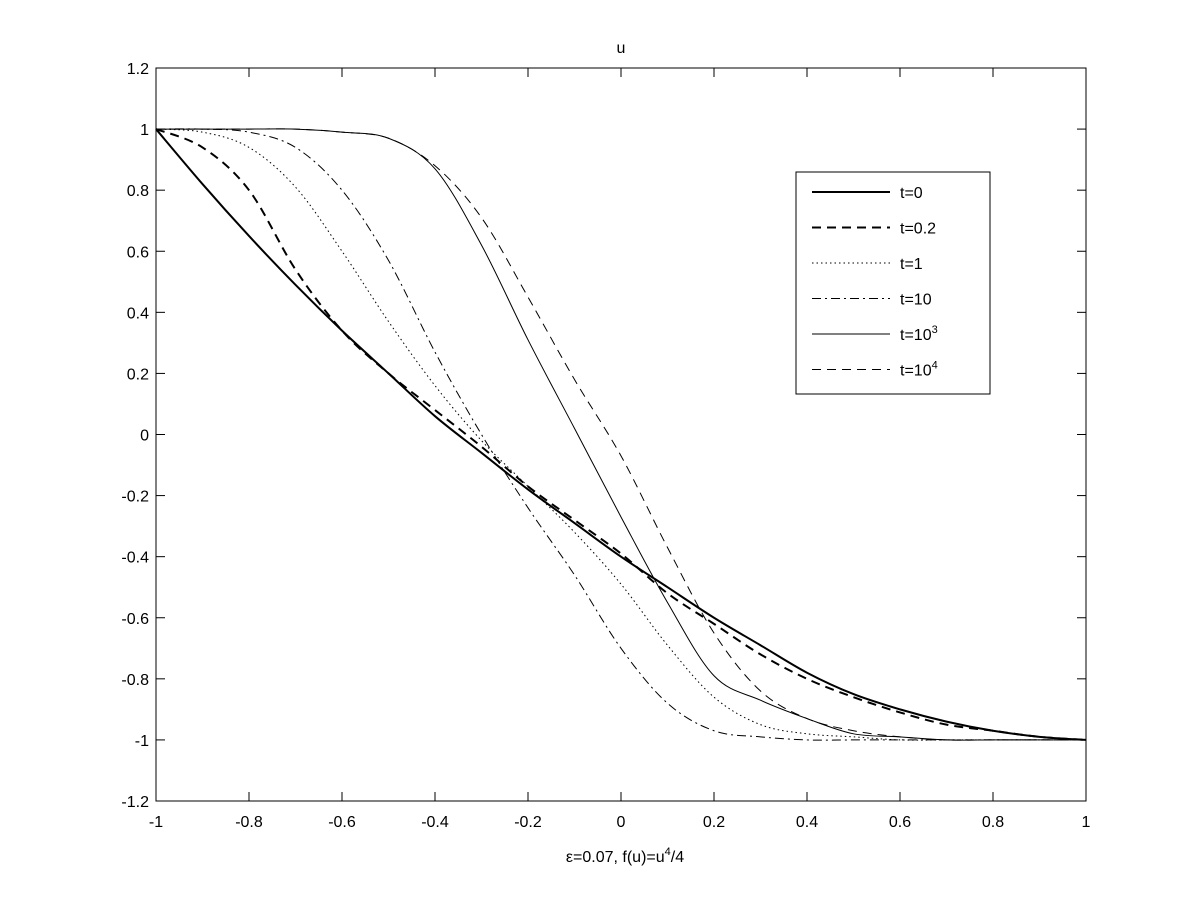 The height and width of the screenshot is (901, 1200). Describe the element at coordinates (625, 856) in the screenshot. I see `x-axis-label: ε=0.07, f(u)=u4/4` at that location.